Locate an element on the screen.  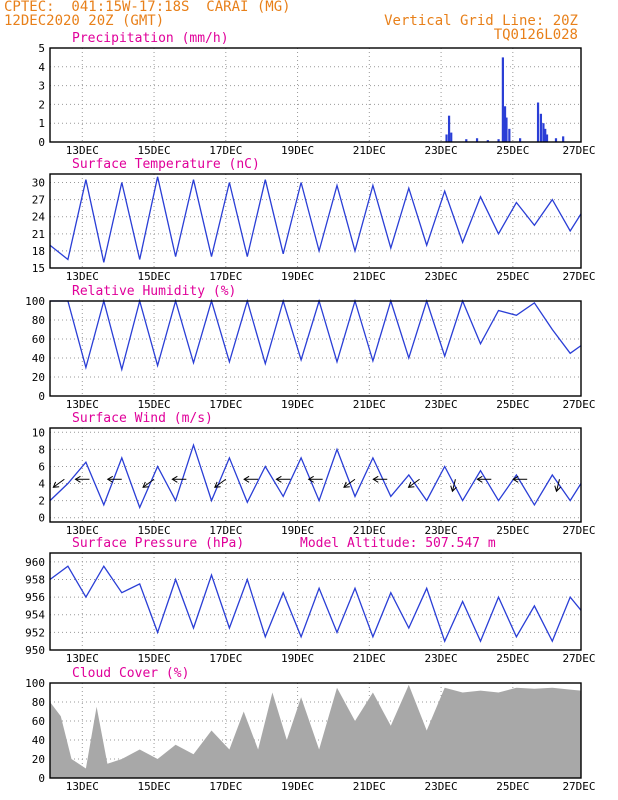
header-grid-info: Vertical Grid Line: 20Z is located at coordinates (481, 21).